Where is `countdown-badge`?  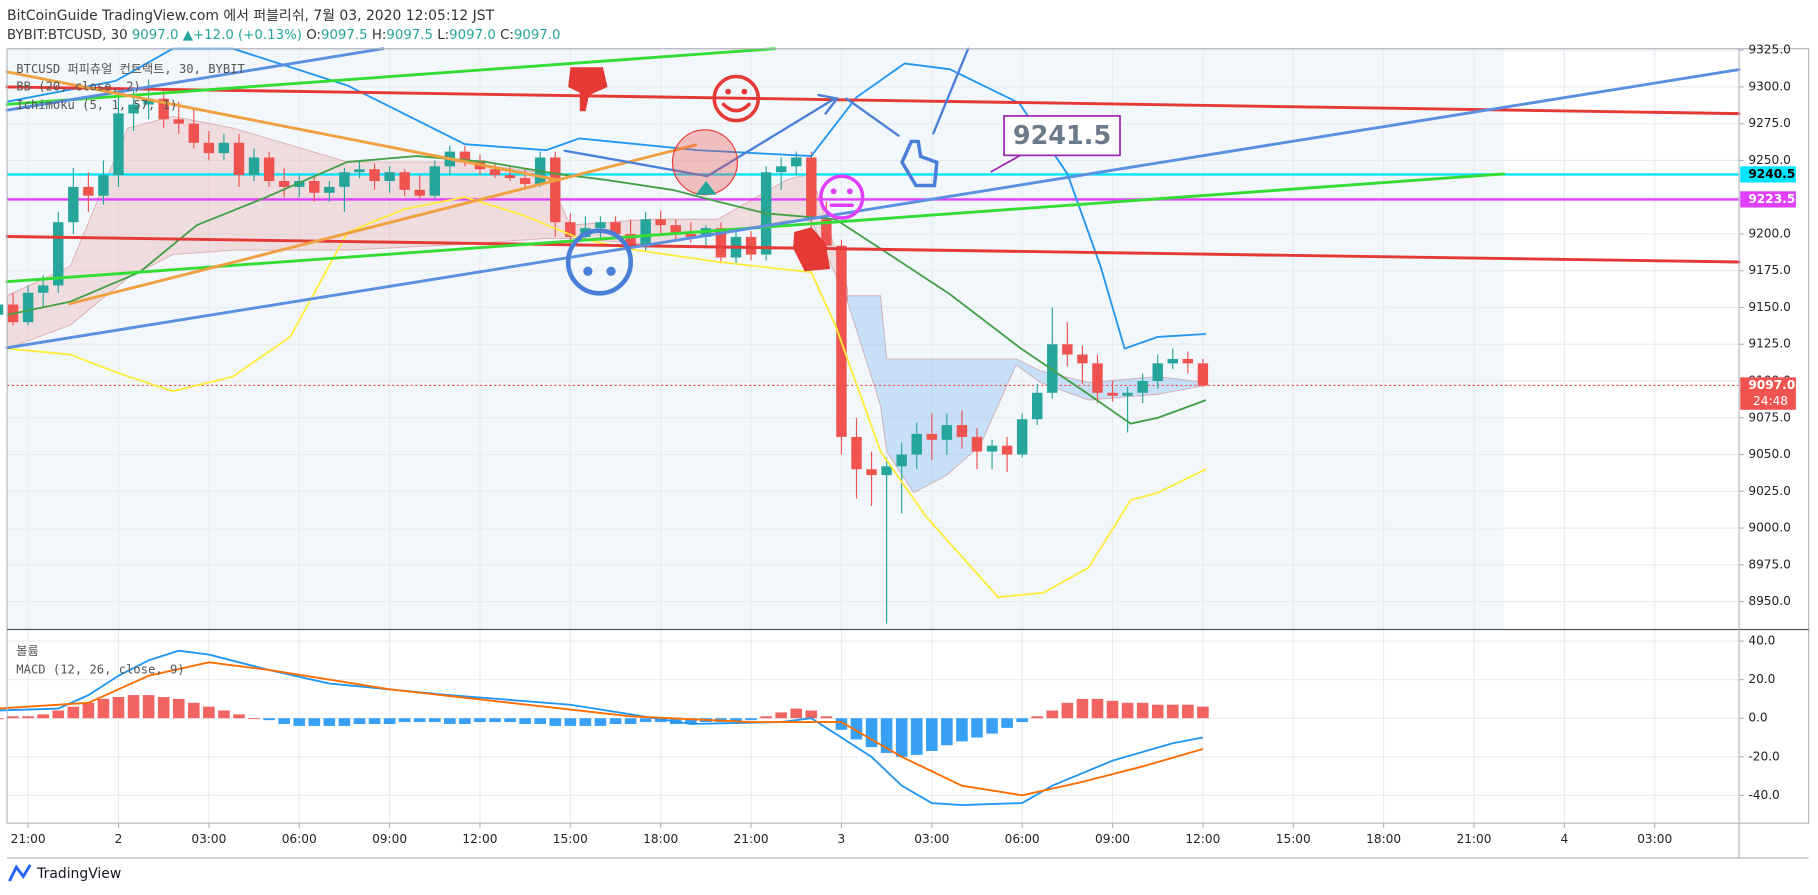
countdown-badge is located at coordinates (1768, 401).